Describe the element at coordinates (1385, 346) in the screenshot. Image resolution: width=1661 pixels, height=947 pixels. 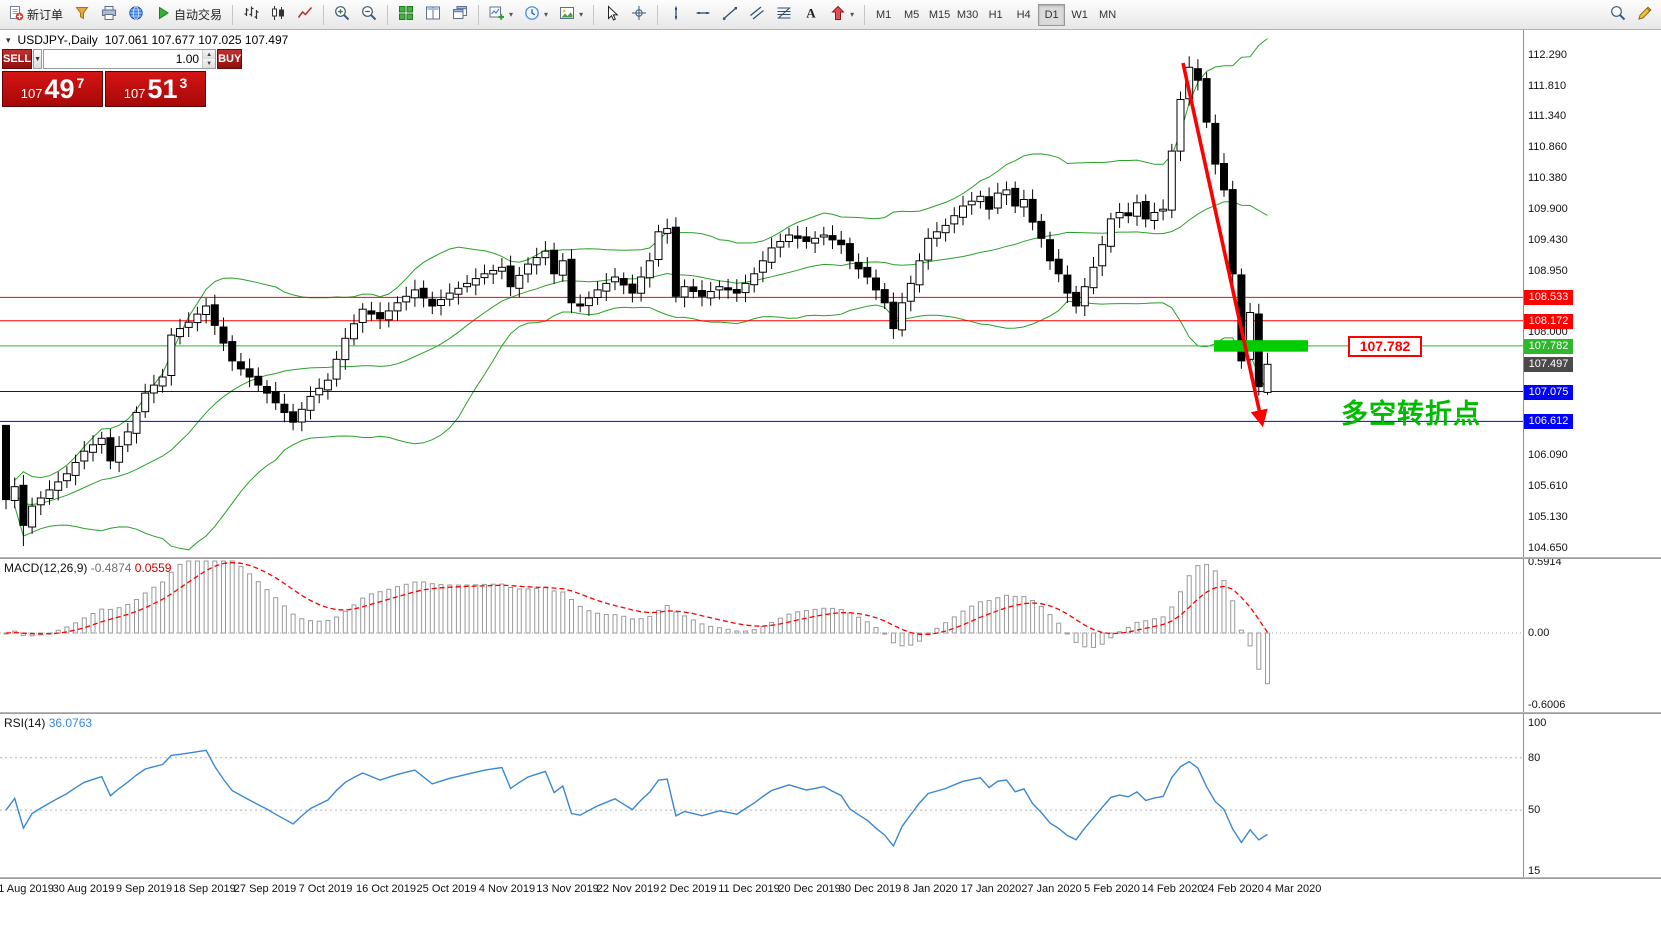
I see `price-callout-box: 107.782` at that location.